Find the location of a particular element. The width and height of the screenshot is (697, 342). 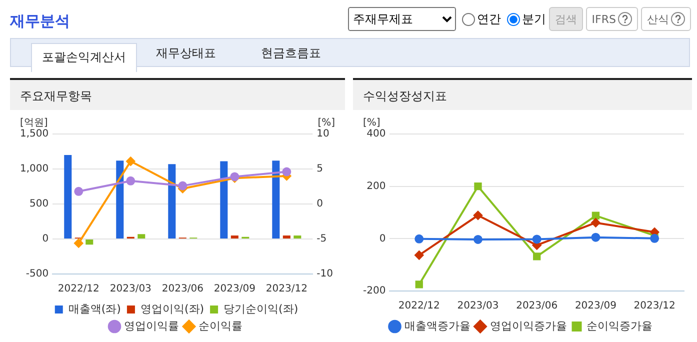

legend-label: 매출액증가율 is located at coordinates (437, 325).